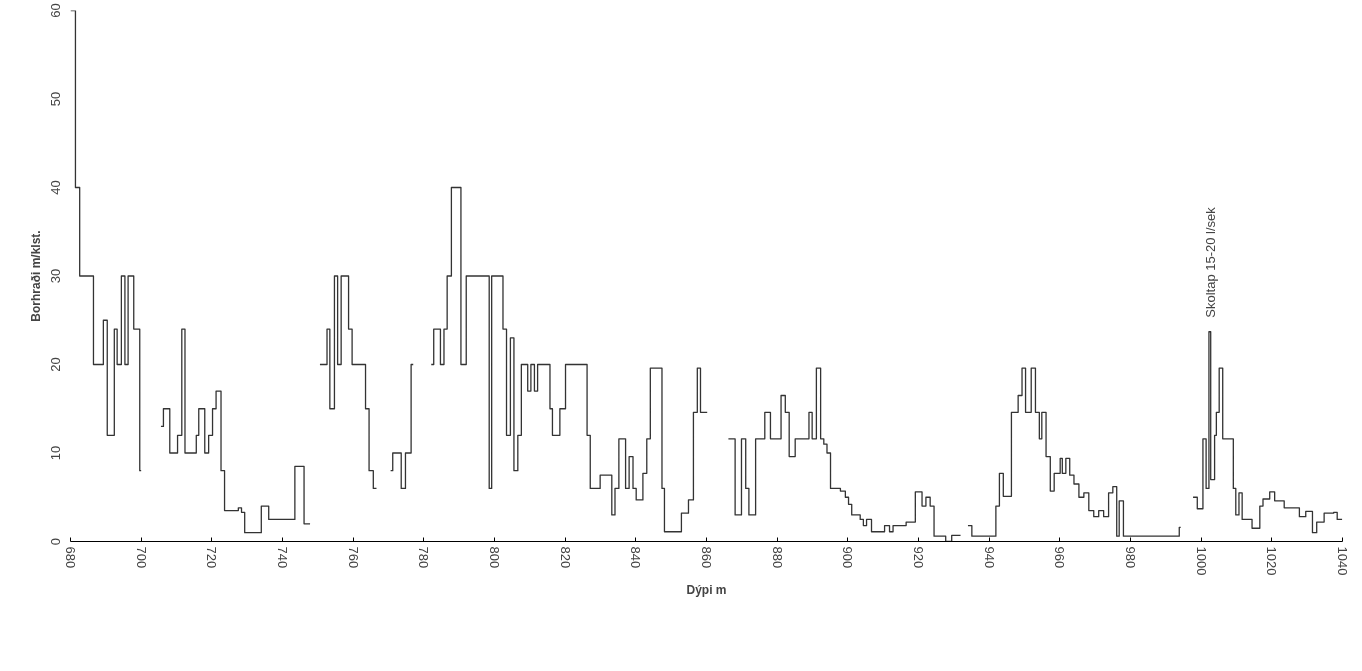 The image size is (1362, 671). What do you see at coordinates (55, 364) in the screenshot?
I see `y-tick-label: 20` at bounding box center [55, 364].